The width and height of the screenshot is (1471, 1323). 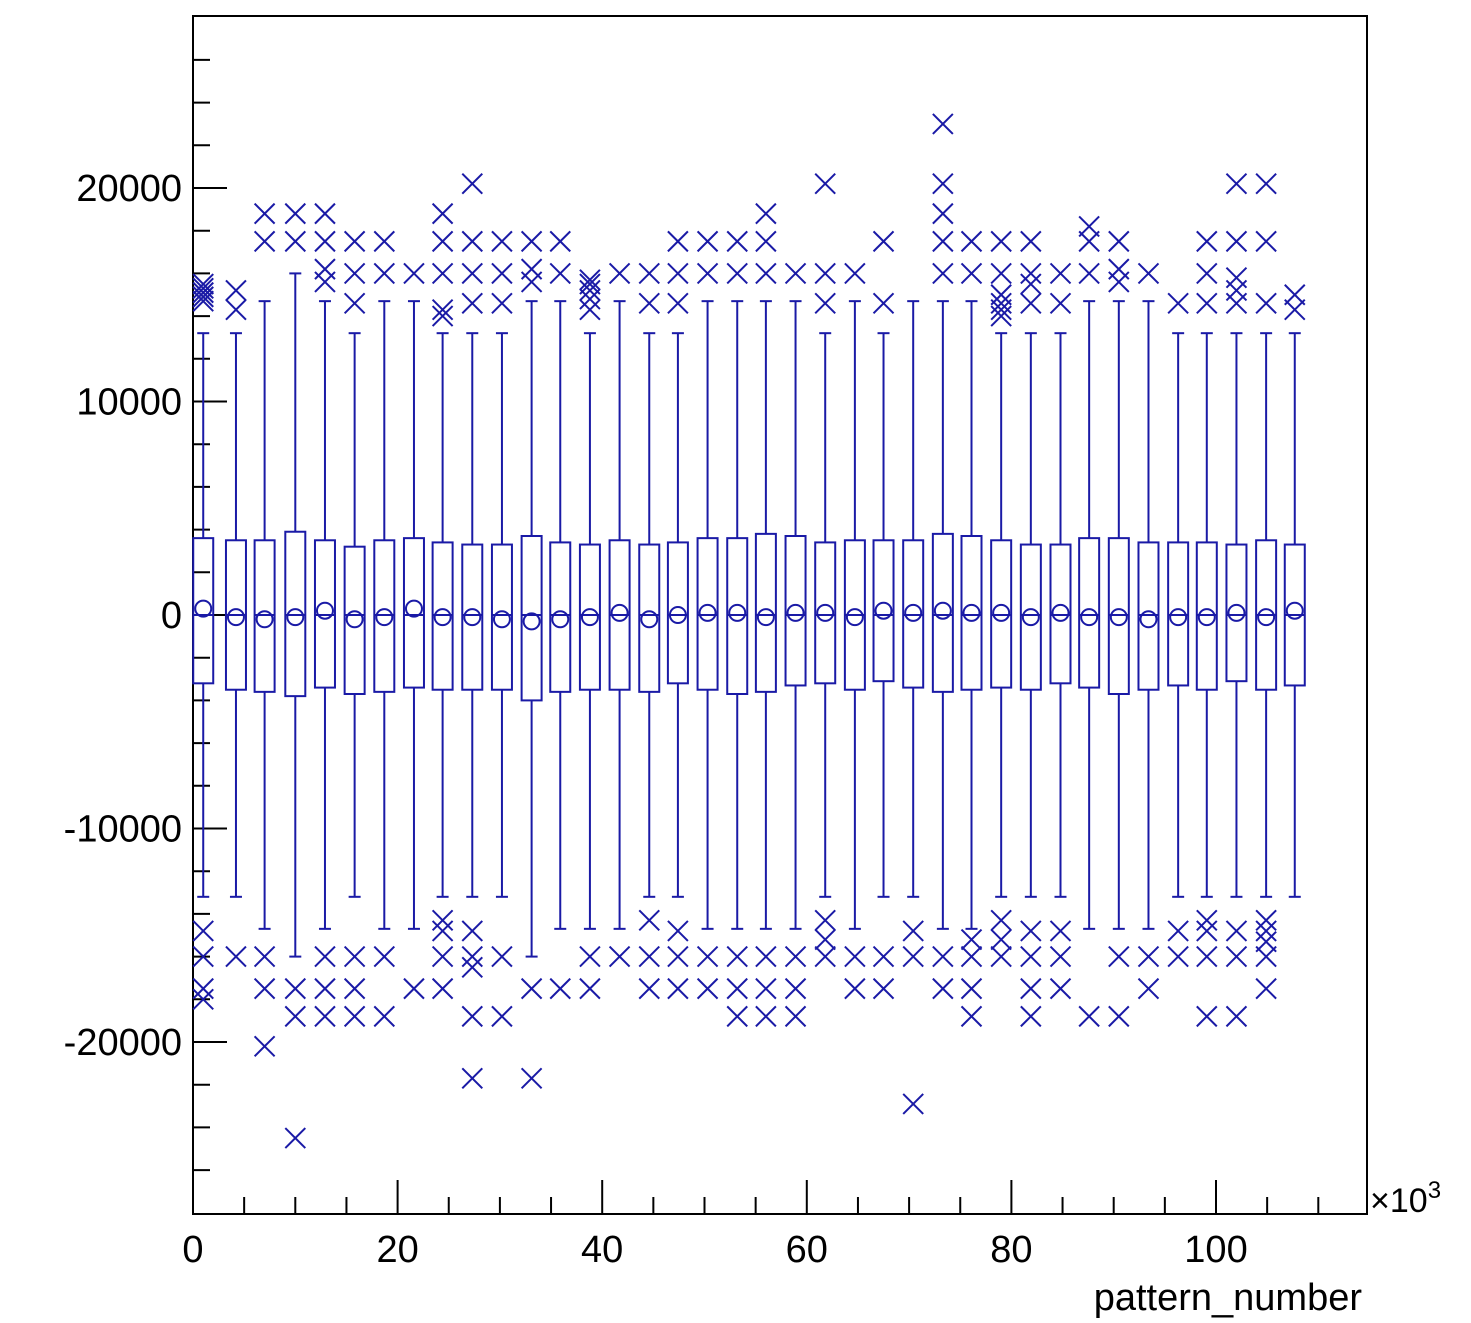 What do you see at coordinates (1215, 1250) in the screenshot?
I see `x-tick-label: 100` at bounding box center [1215, 1250].